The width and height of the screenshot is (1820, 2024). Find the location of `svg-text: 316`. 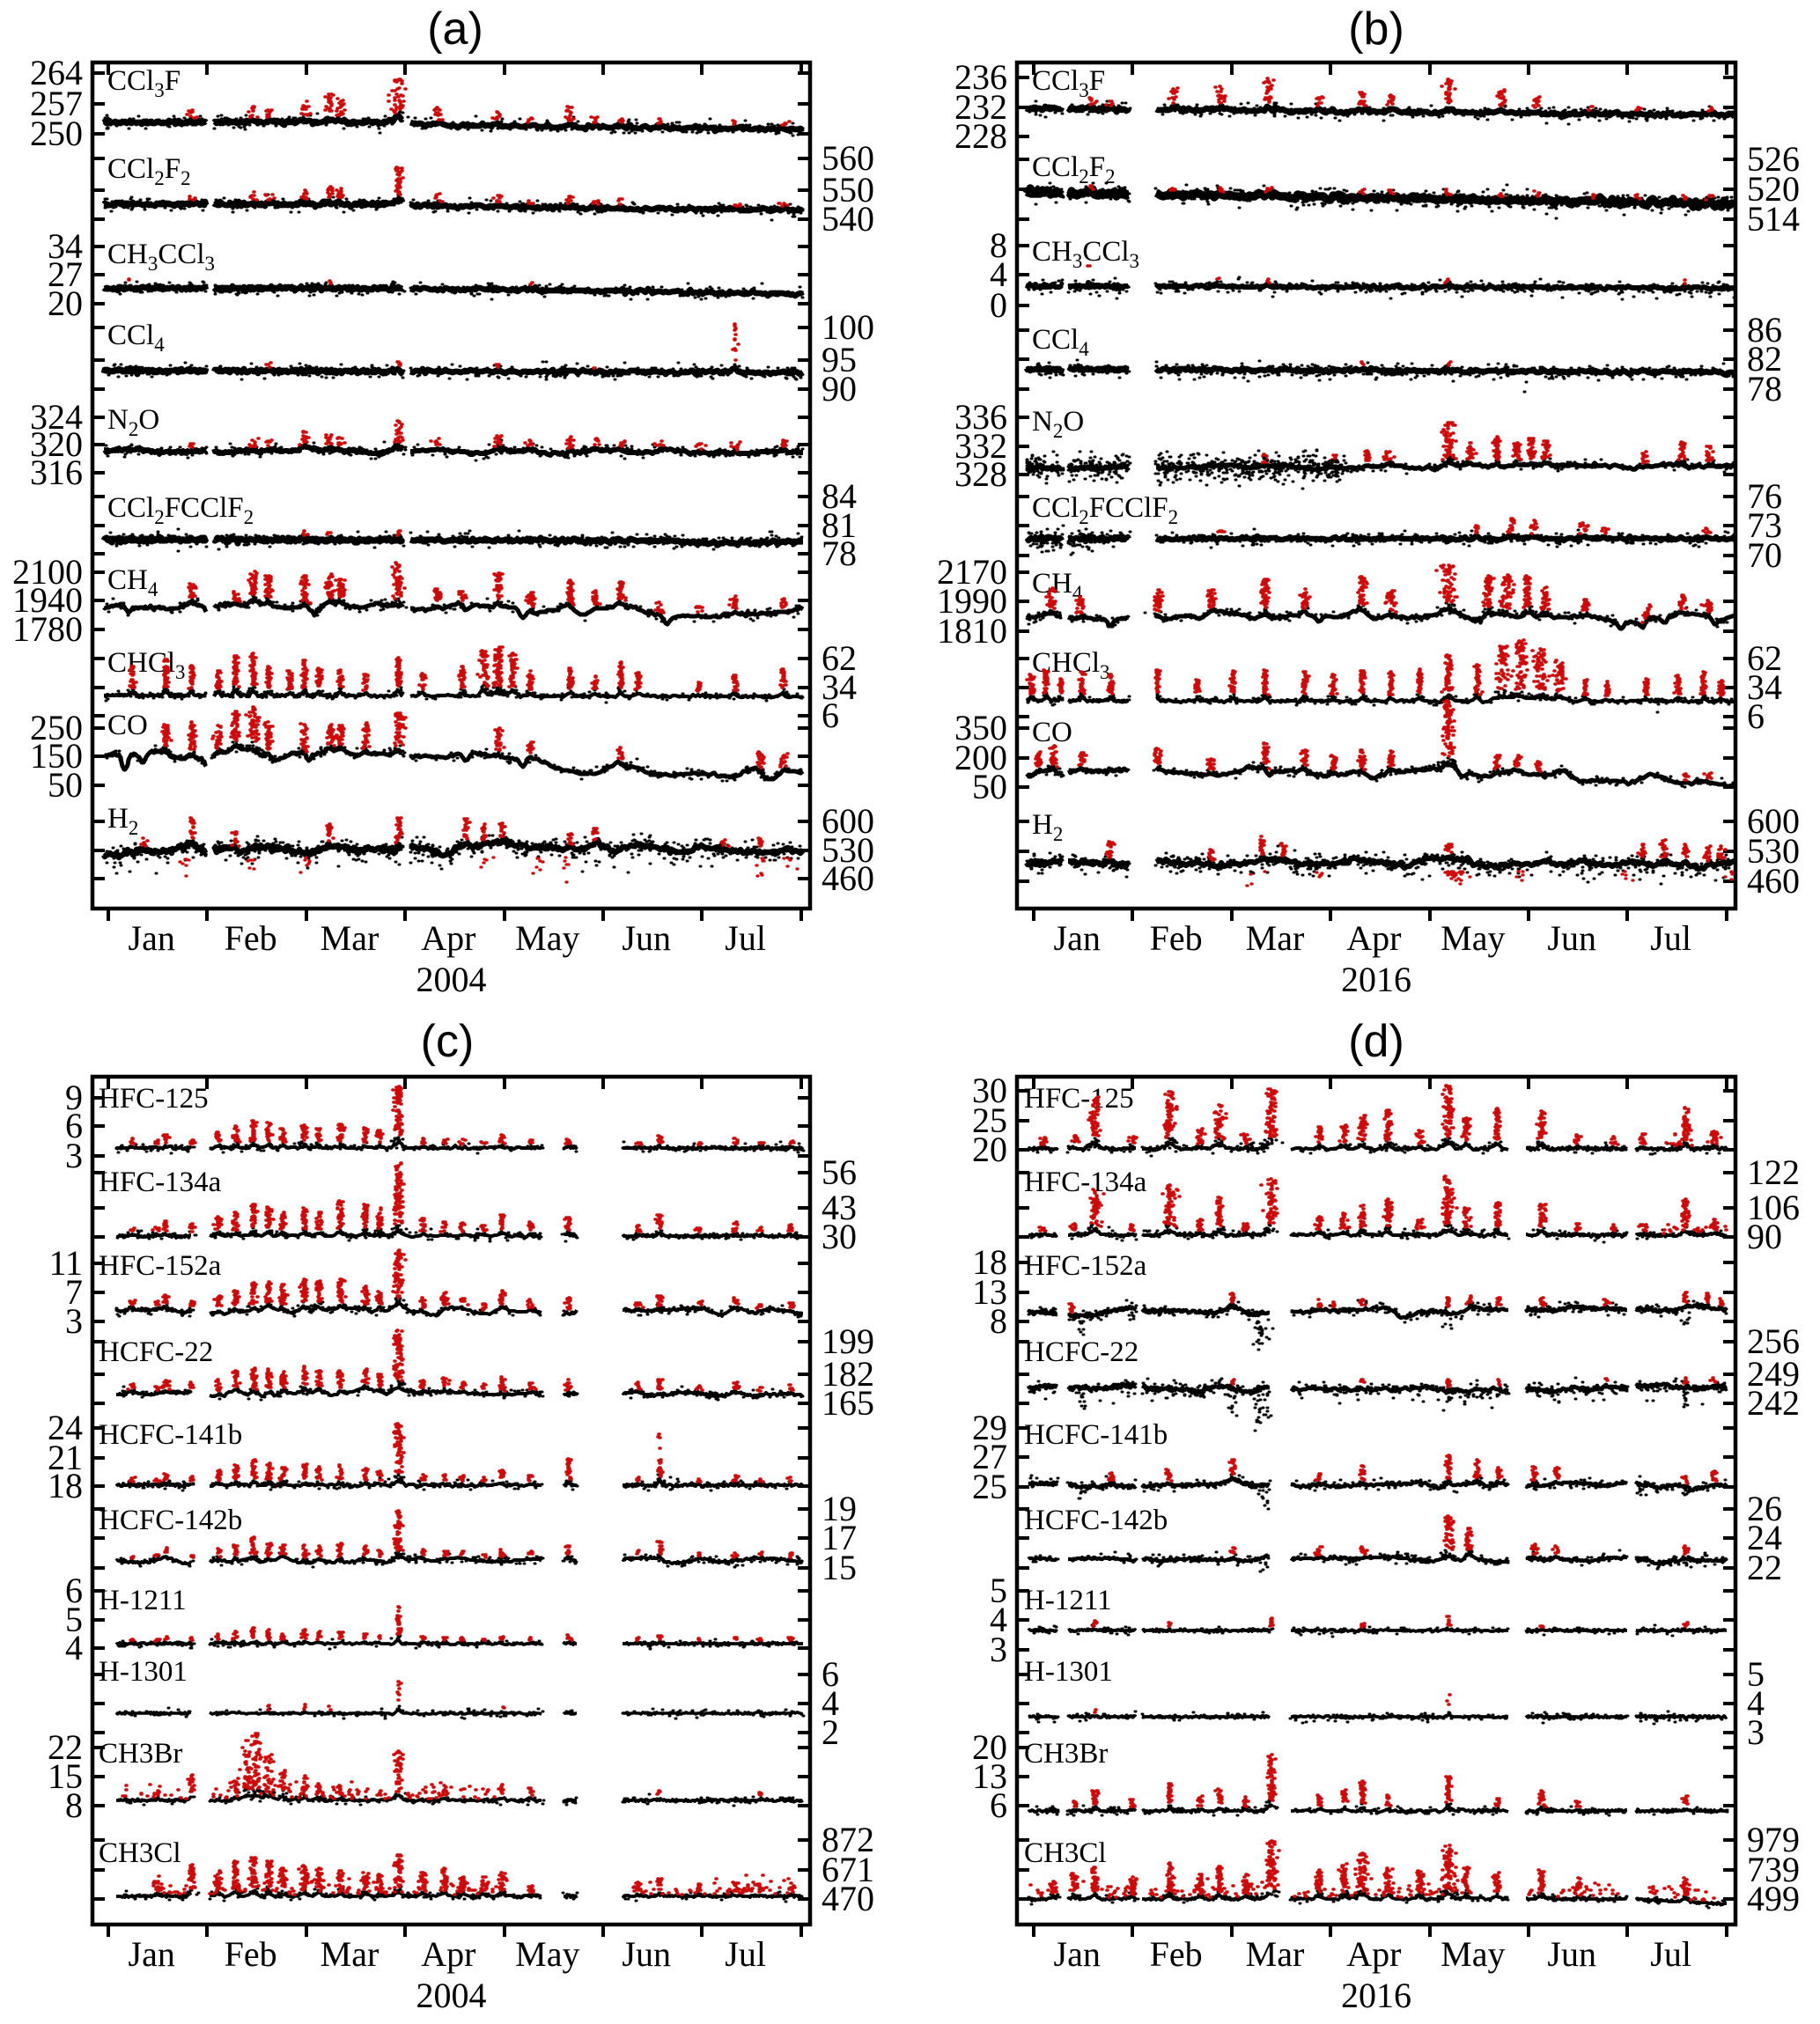

svg-text: 316 is located at coordinates (56, 472).